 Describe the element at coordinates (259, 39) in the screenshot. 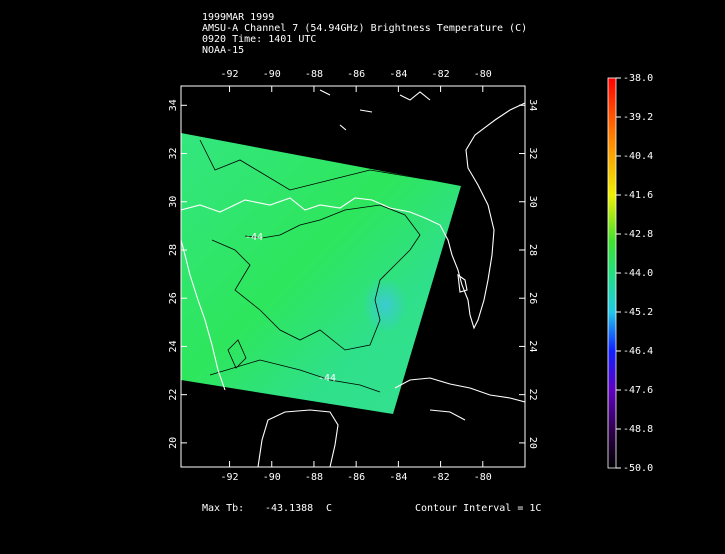

I see `header-line: 0920 Time: 1401 UTC` at that location.